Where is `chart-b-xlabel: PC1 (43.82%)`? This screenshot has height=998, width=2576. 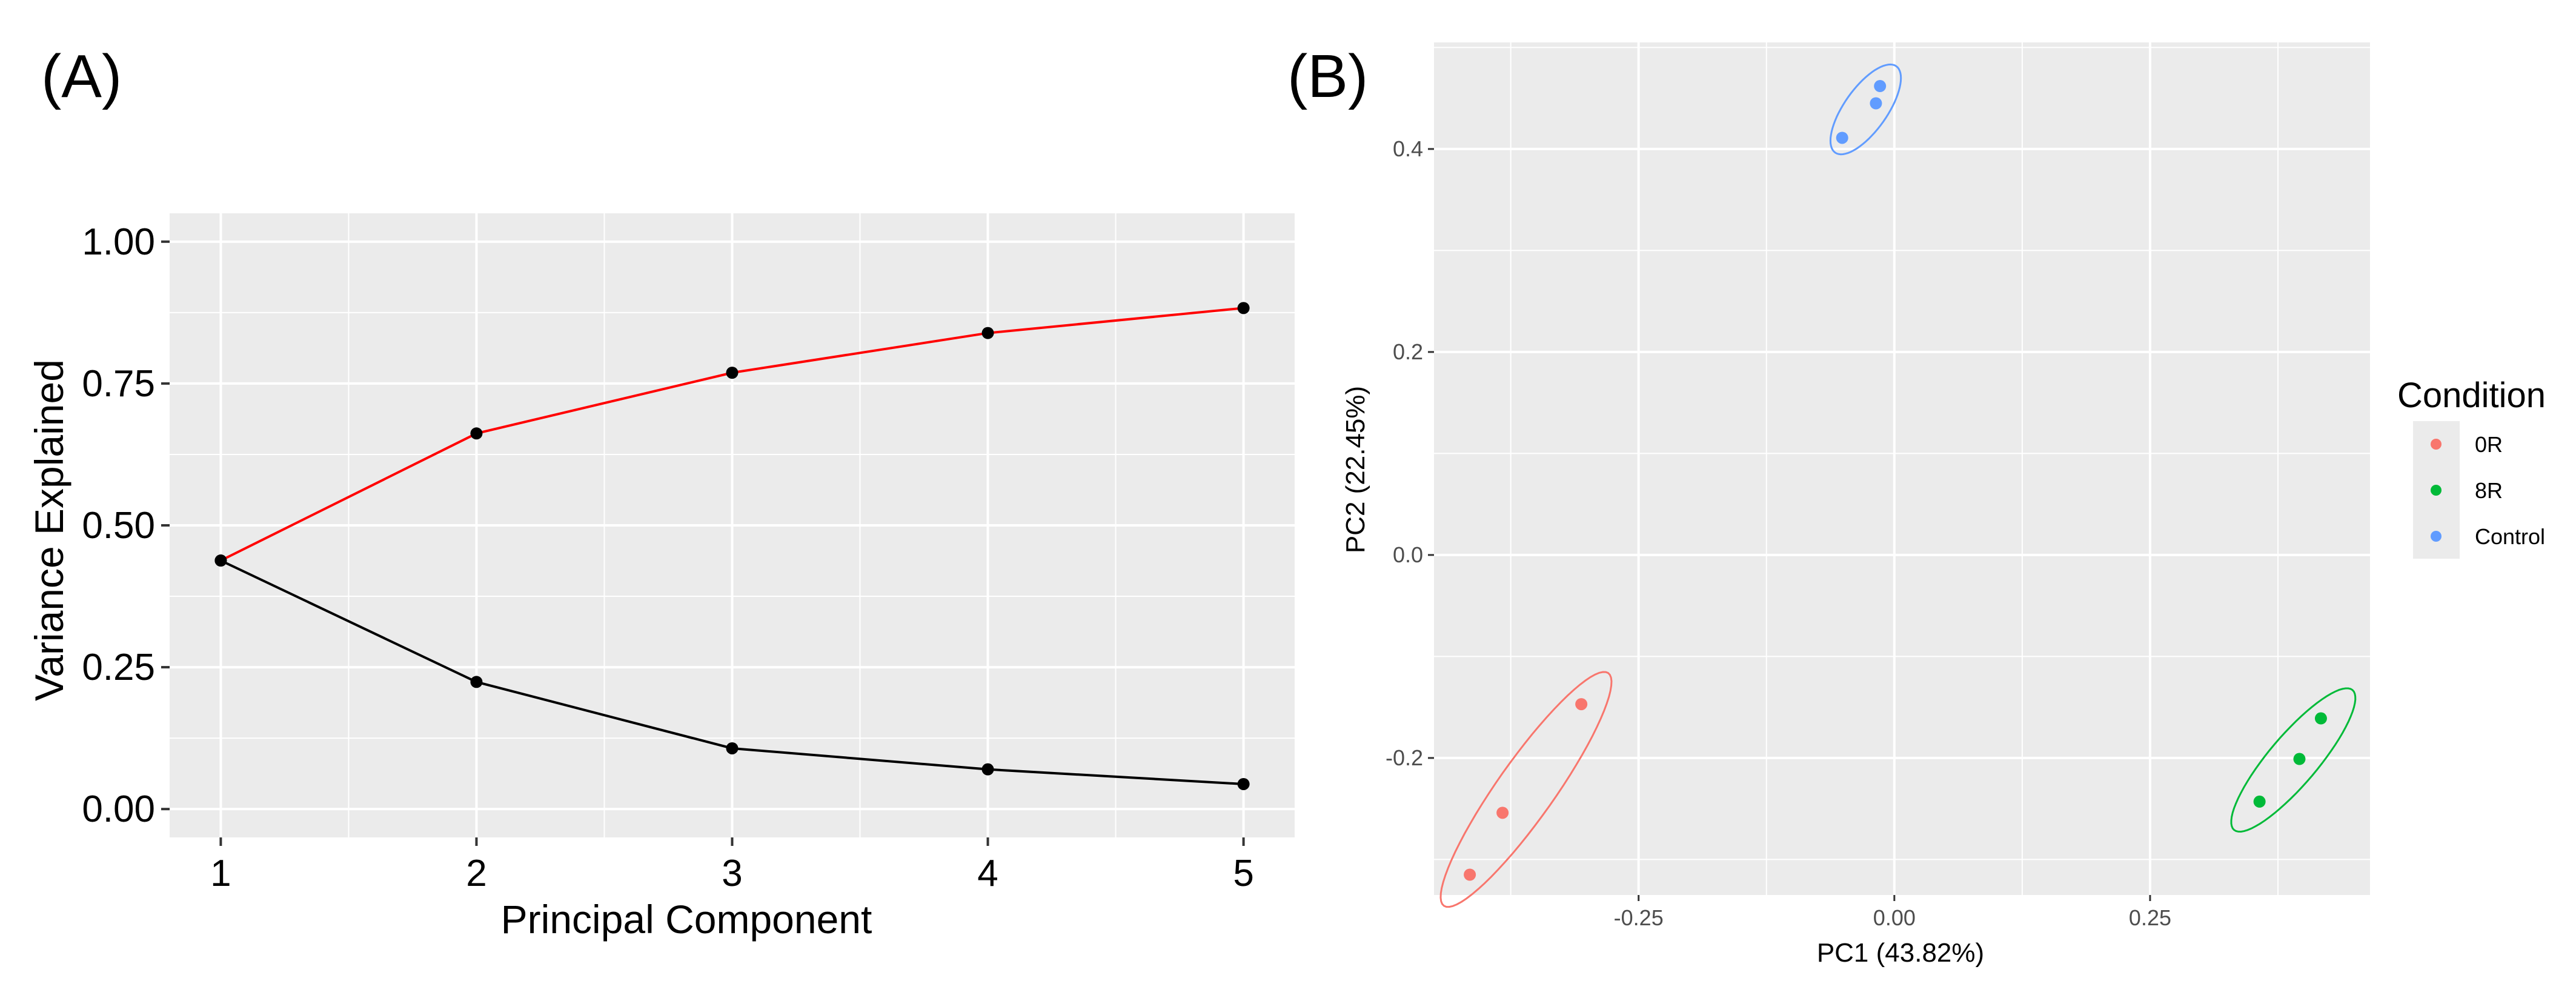
chart-b-xlabel: PC1 (43.82%) is located at coordinates (1901, 953).